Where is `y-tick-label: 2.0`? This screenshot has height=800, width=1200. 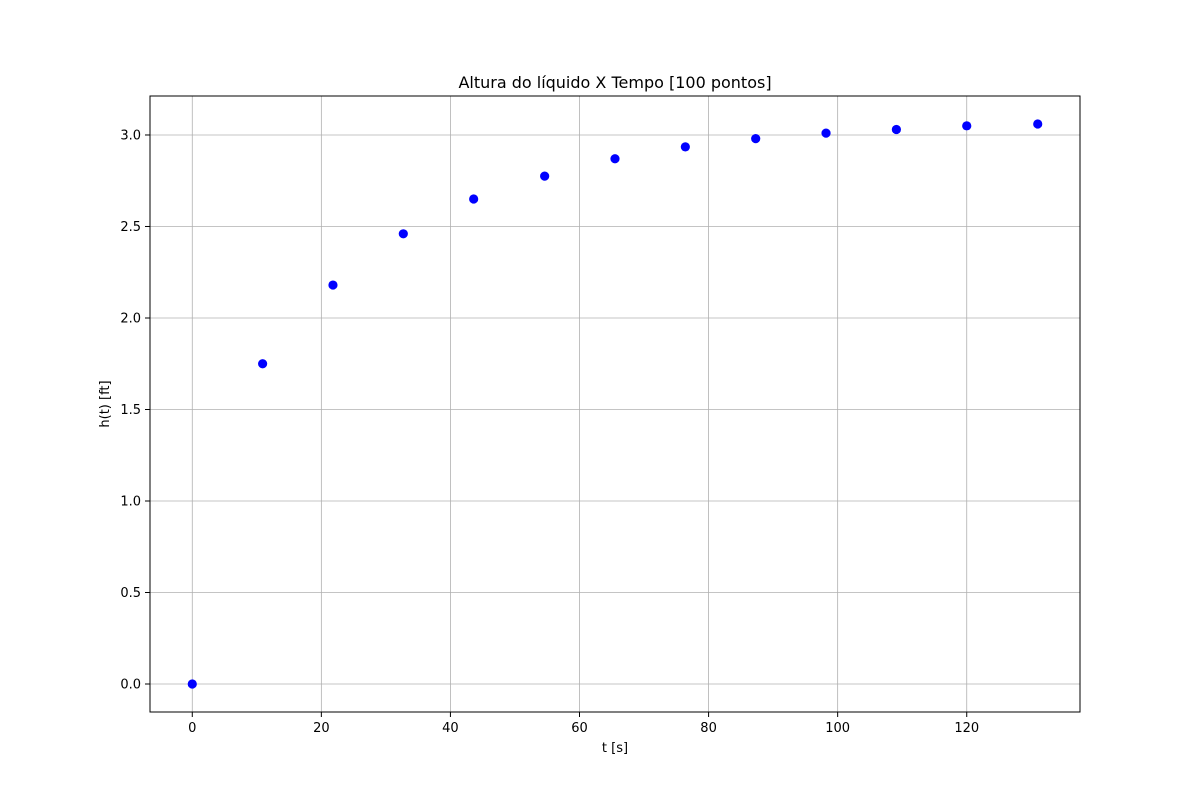 y-tick-label: 2.0 is located at coordinates (130, 318).